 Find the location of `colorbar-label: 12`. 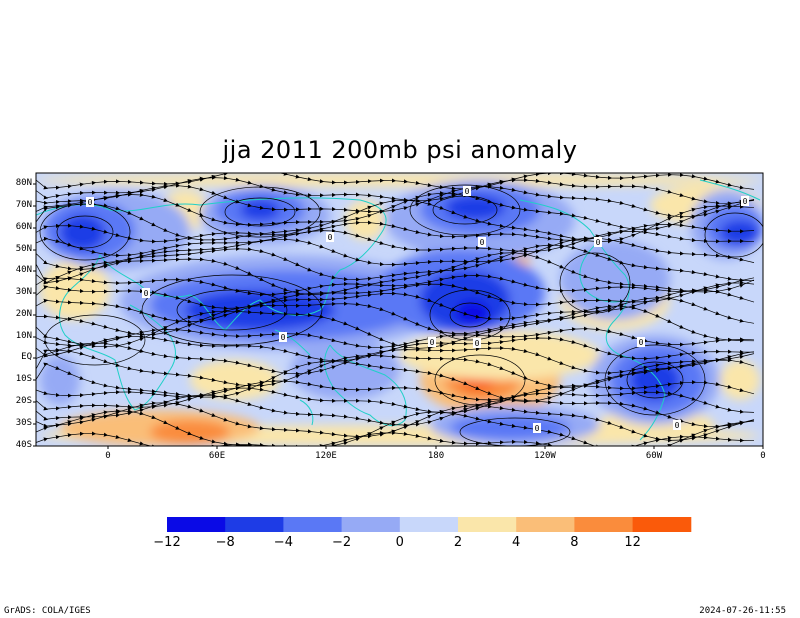

colorbar-label: 12 is located at coordinates (632, 542).